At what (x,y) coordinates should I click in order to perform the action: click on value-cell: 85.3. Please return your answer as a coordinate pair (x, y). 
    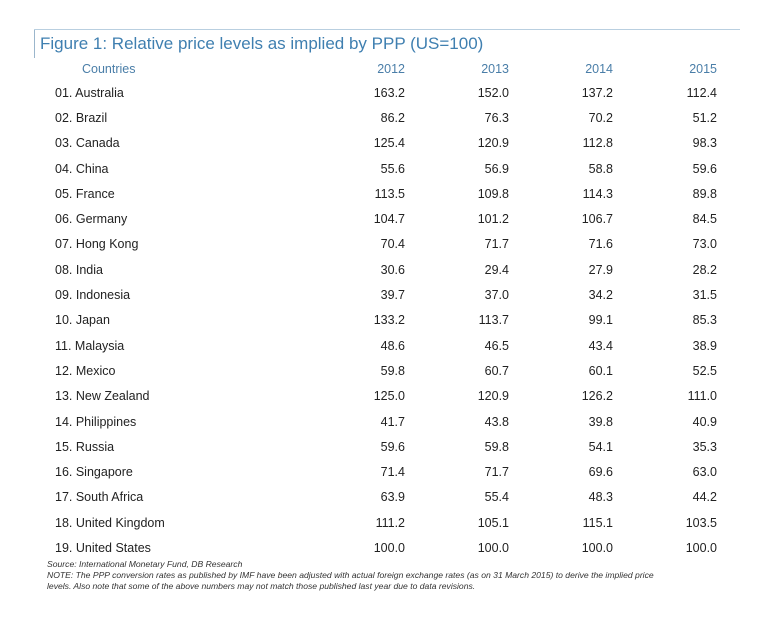
    Looking at the image, I should click on (704, 320).